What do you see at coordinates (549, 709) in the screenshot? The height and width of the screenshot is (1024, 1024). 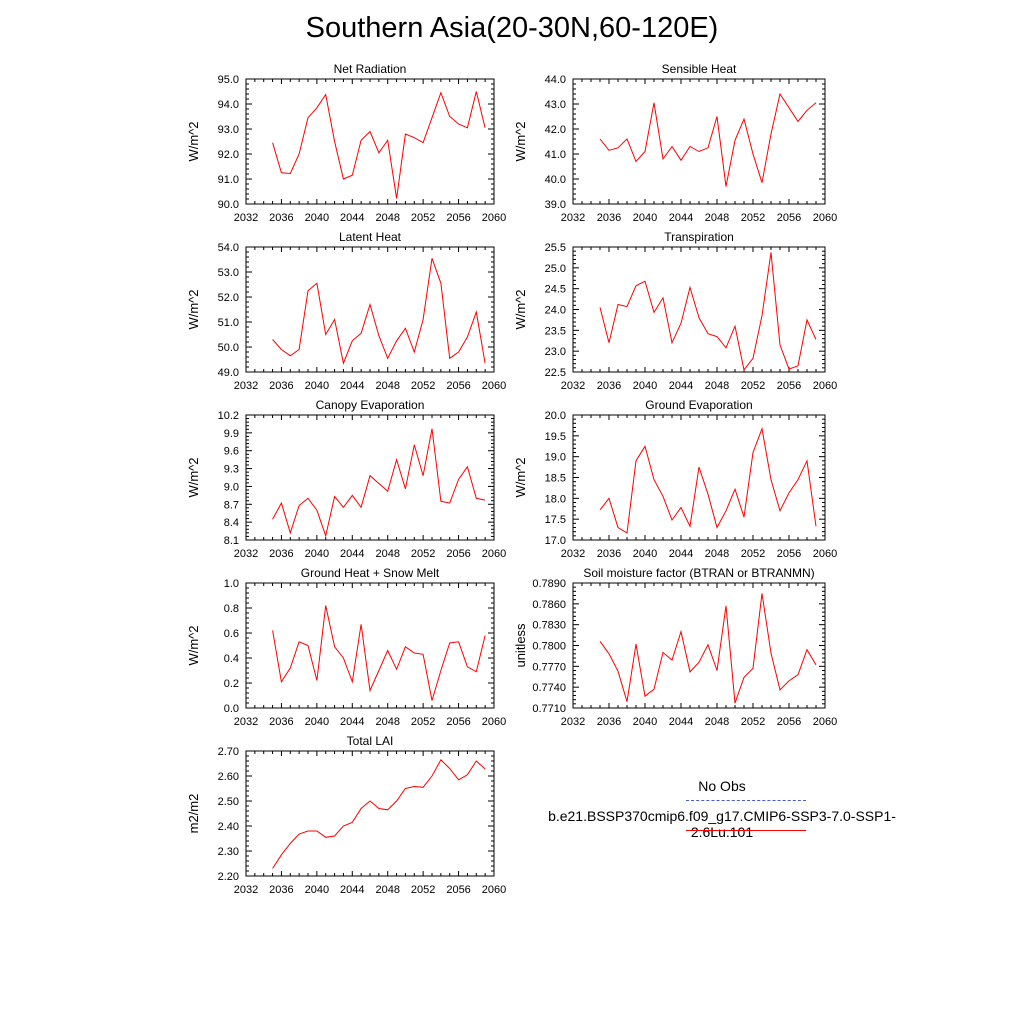 I see `y-tick-label: 0.7710` at bounding box center [549, 709].